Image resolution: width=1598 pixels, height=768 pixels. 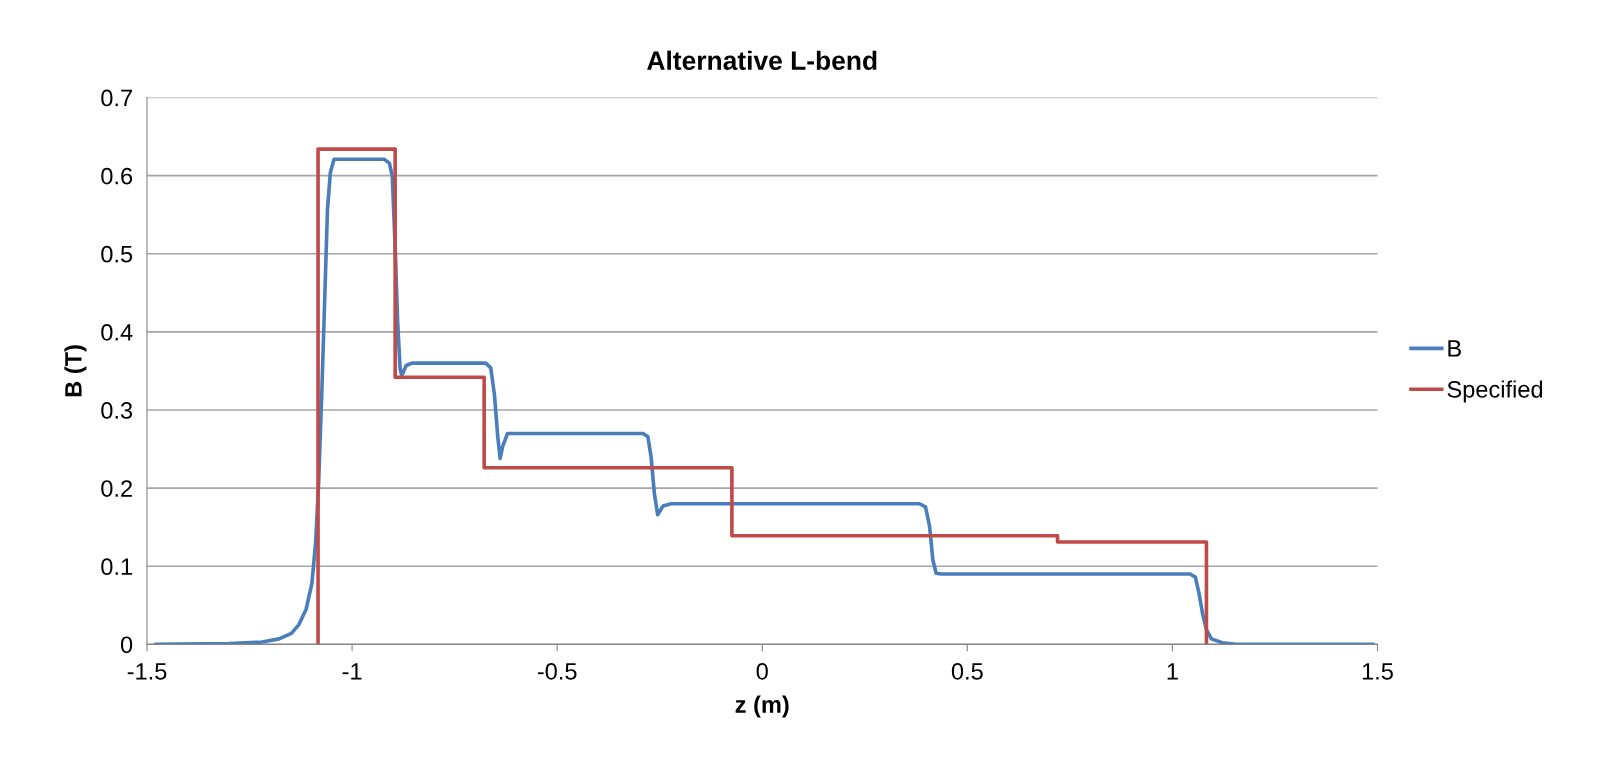 What do you see at coordinates (117, 332) in the screenshot?
I see `y-tick-label: 0.4` at bounding box center [117, 332].